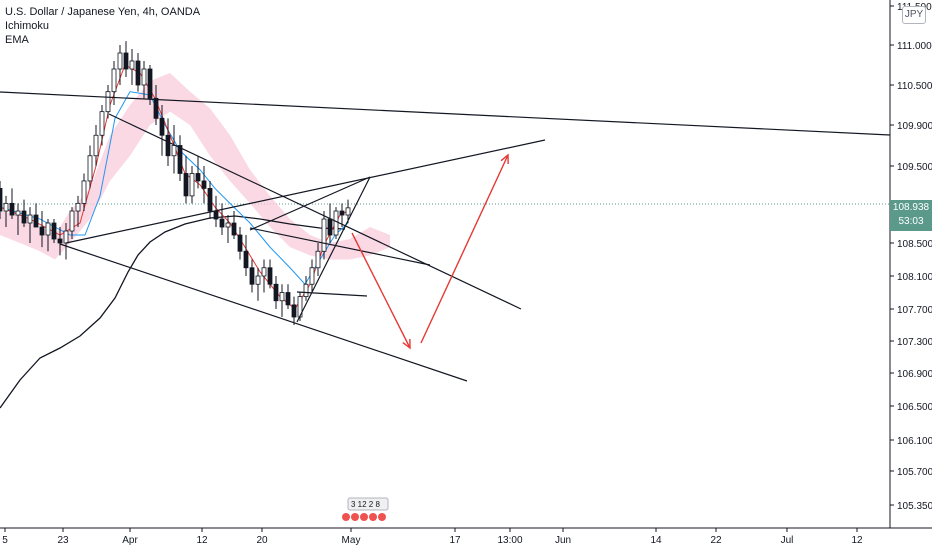 The width and height of the screenshot is (932, 550). I want to click on projection-arrows, so click(430, 251).